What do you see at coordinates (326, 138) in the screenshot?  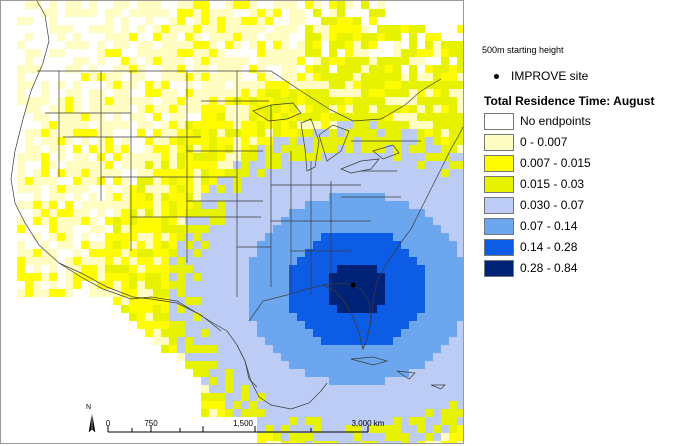 I see `great-lakes` at bounding box center [326, 138].